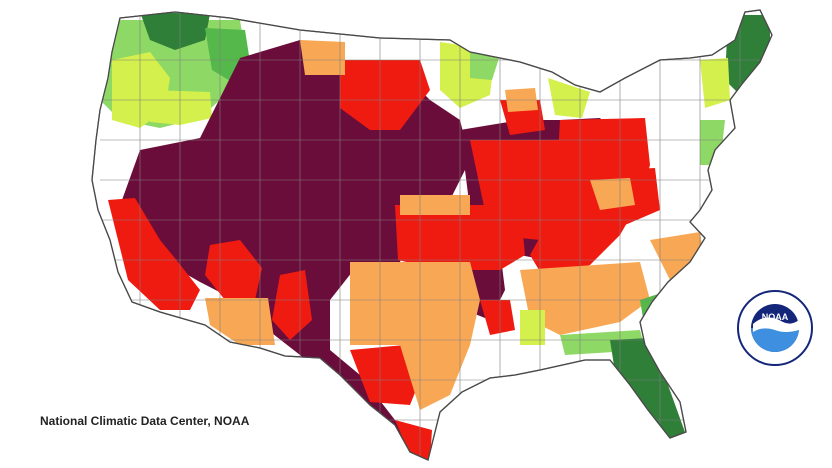 This screenshot has height=468, width=832. I want to click on region-dakota-orange, so click(322, 57).